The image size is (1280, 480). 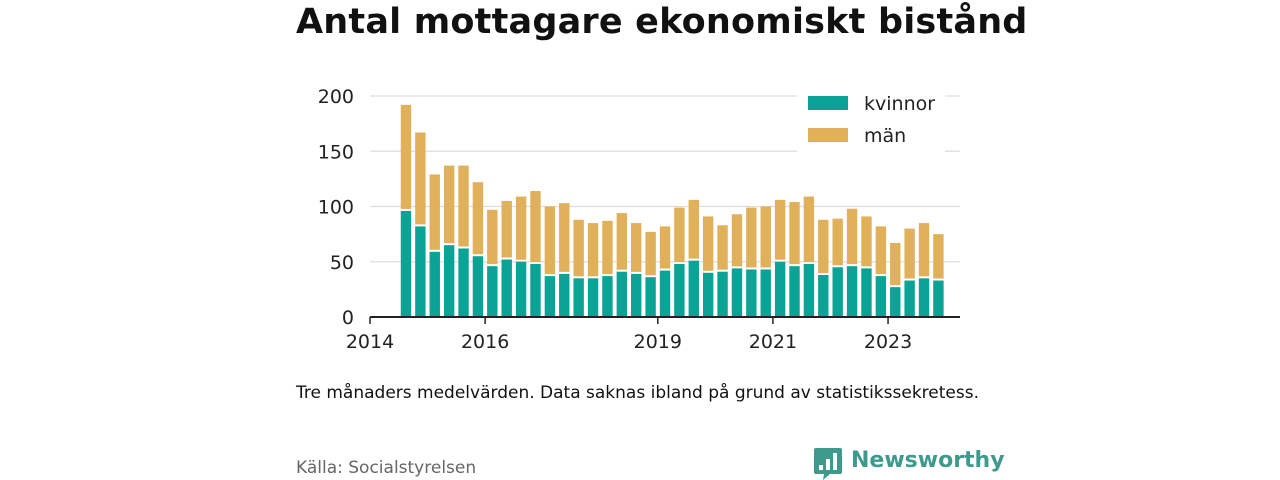 What do you see at coordinates (386, 468) in the screenshot?
I see `source-credit: Källa: Socialstyrelsen` at bounding box center [386, 468].